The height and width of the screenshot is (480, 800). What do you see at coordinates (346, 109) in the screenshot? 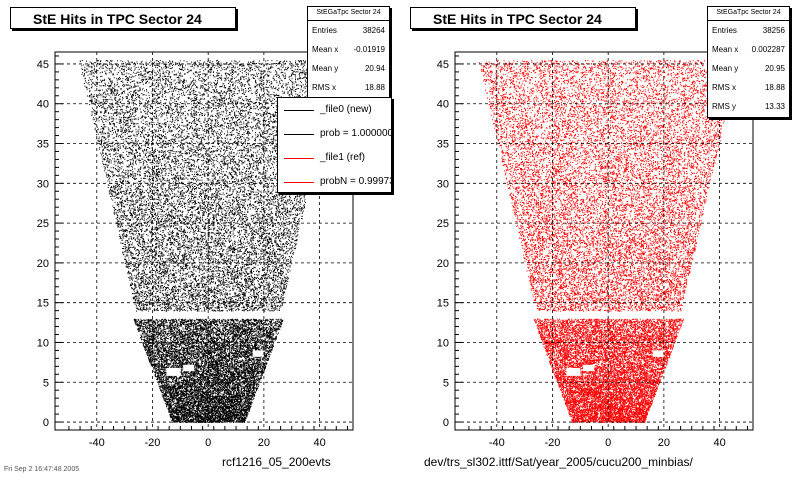
I see `legend-label: _file0 (new)` at bounding box center [346, 109].